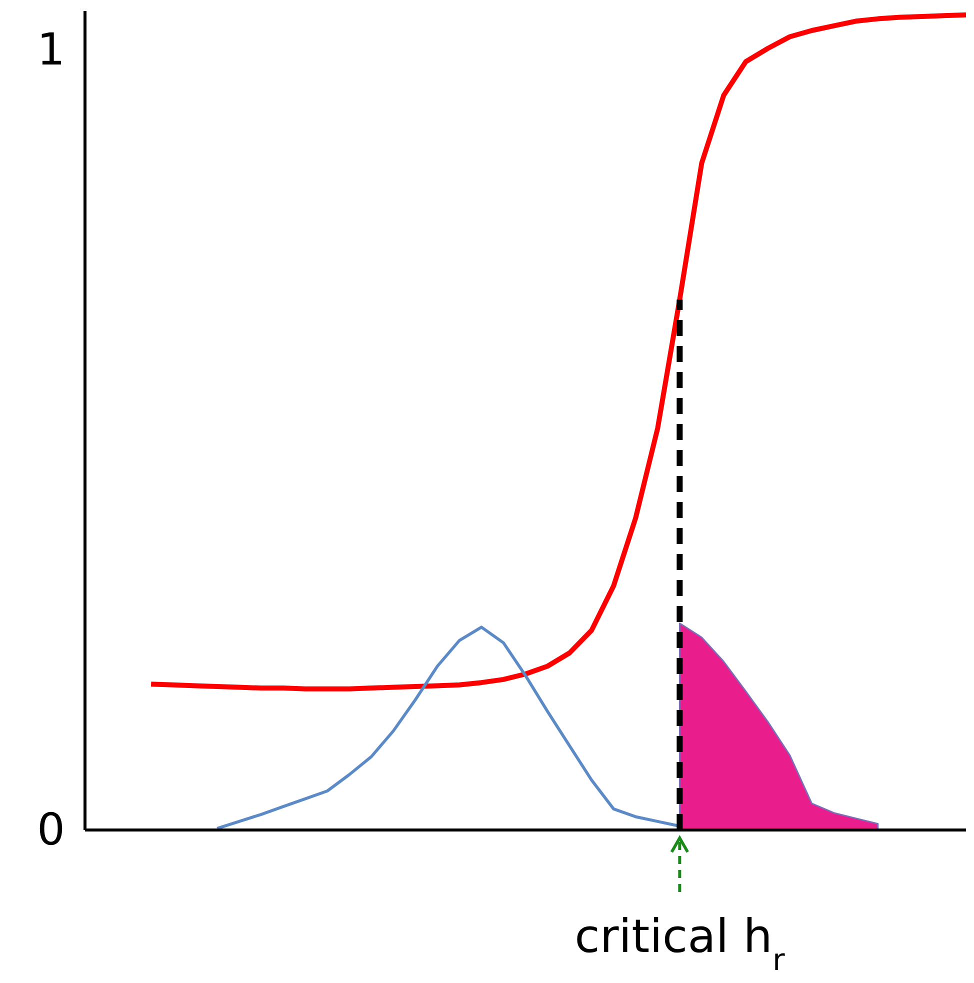  What do you see at coordinates (51, 50) in the screenshot?
I see `y-tick-label: 1` at bounding box center [51, 50].